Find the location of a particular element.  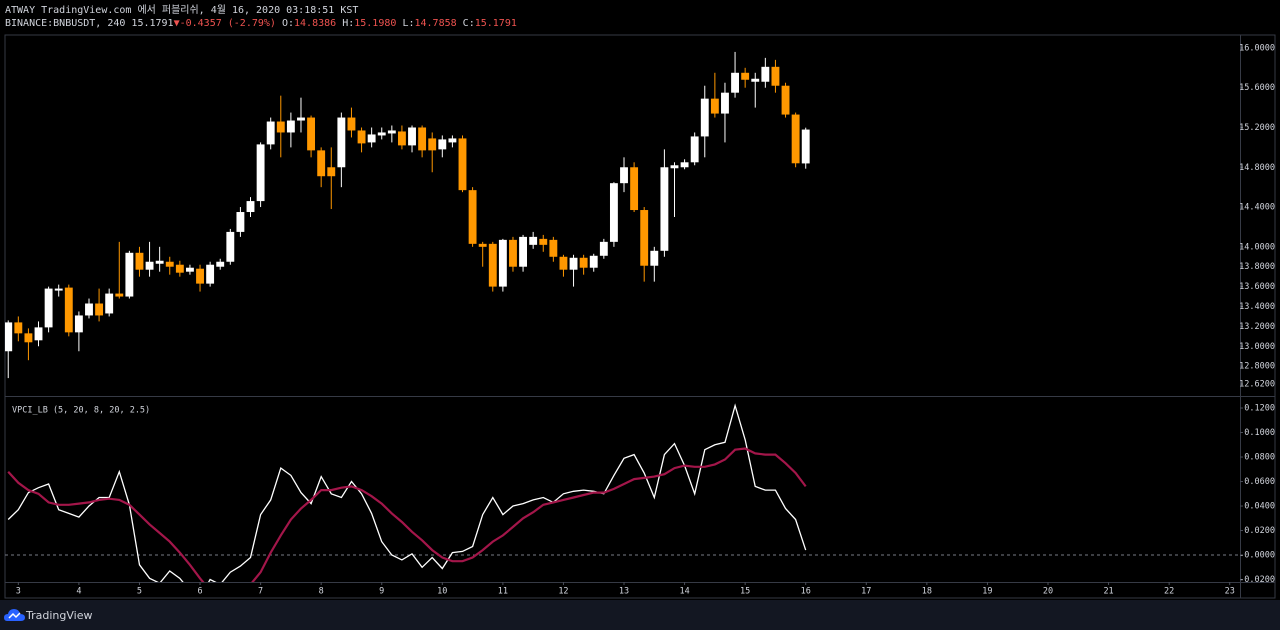

y-tick-label: 13.0000 is located at coordinates (1257, 347).